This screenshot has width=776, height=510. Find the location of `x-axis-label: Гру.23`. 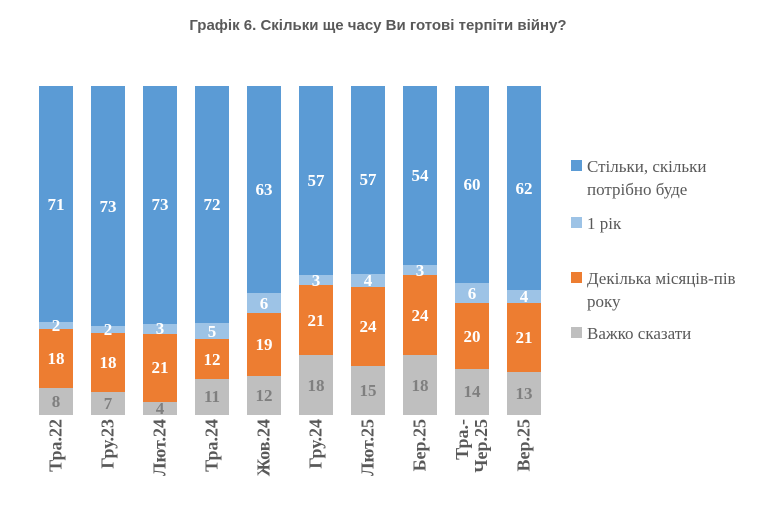

x-axis-label: Гру.23 is located at coordinates (108, 464).